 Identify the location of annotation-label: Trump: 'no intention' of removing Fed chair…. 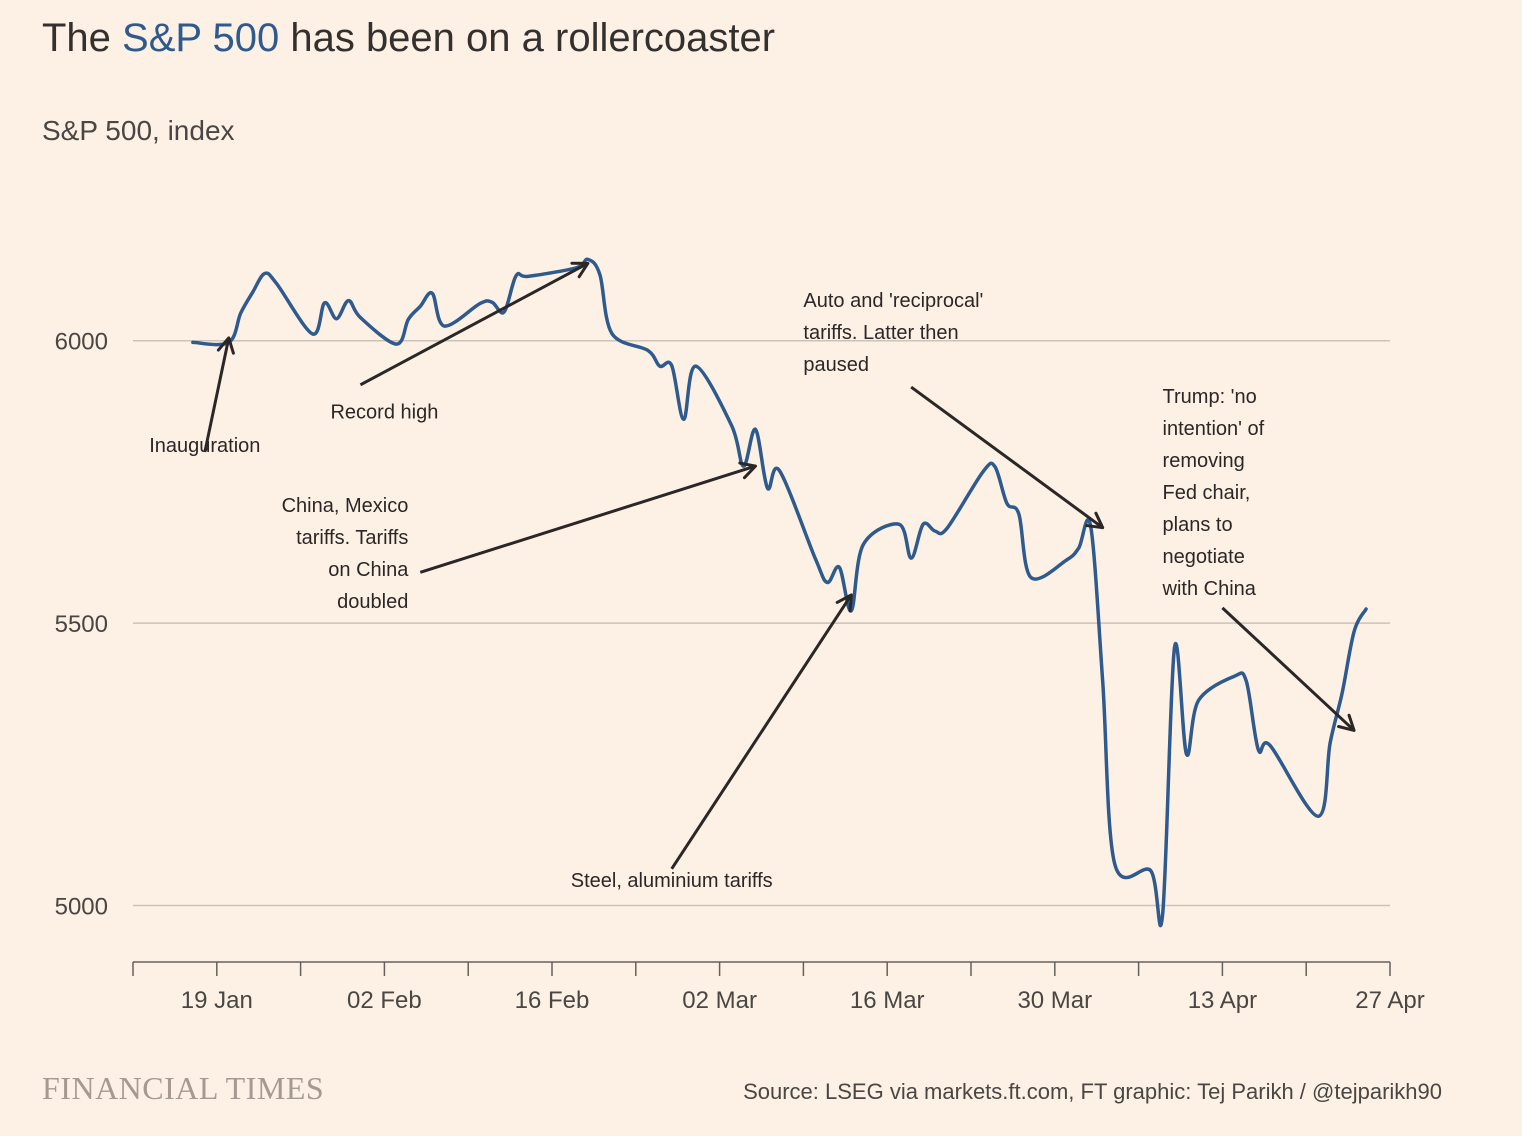
(1213, 493).